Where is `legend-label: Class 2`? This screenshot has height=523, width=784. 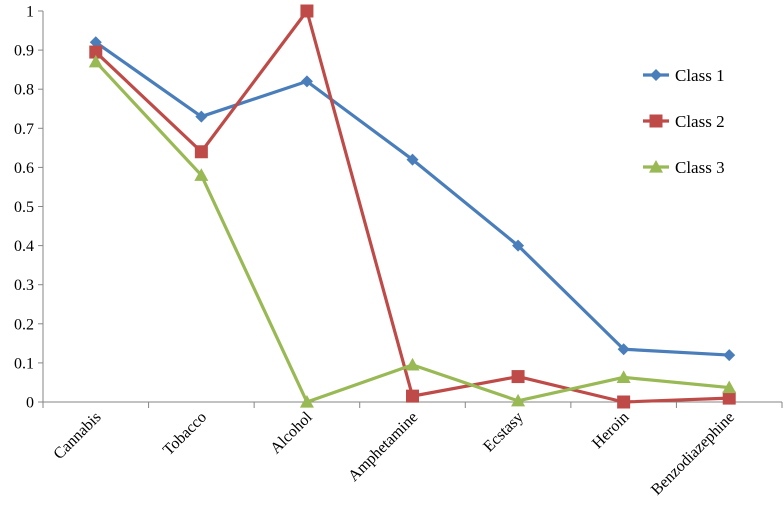
legend-label: Class 2 is located at coordinates (700, 121).